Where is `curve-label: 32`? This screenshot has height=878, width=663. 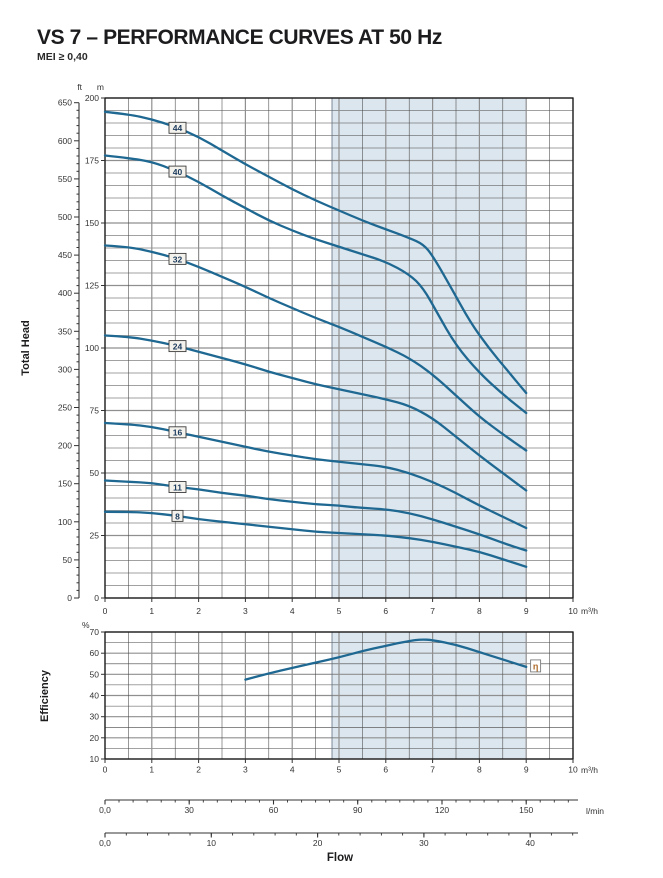
curve-label: 32 is located at coordinates (178, 259).